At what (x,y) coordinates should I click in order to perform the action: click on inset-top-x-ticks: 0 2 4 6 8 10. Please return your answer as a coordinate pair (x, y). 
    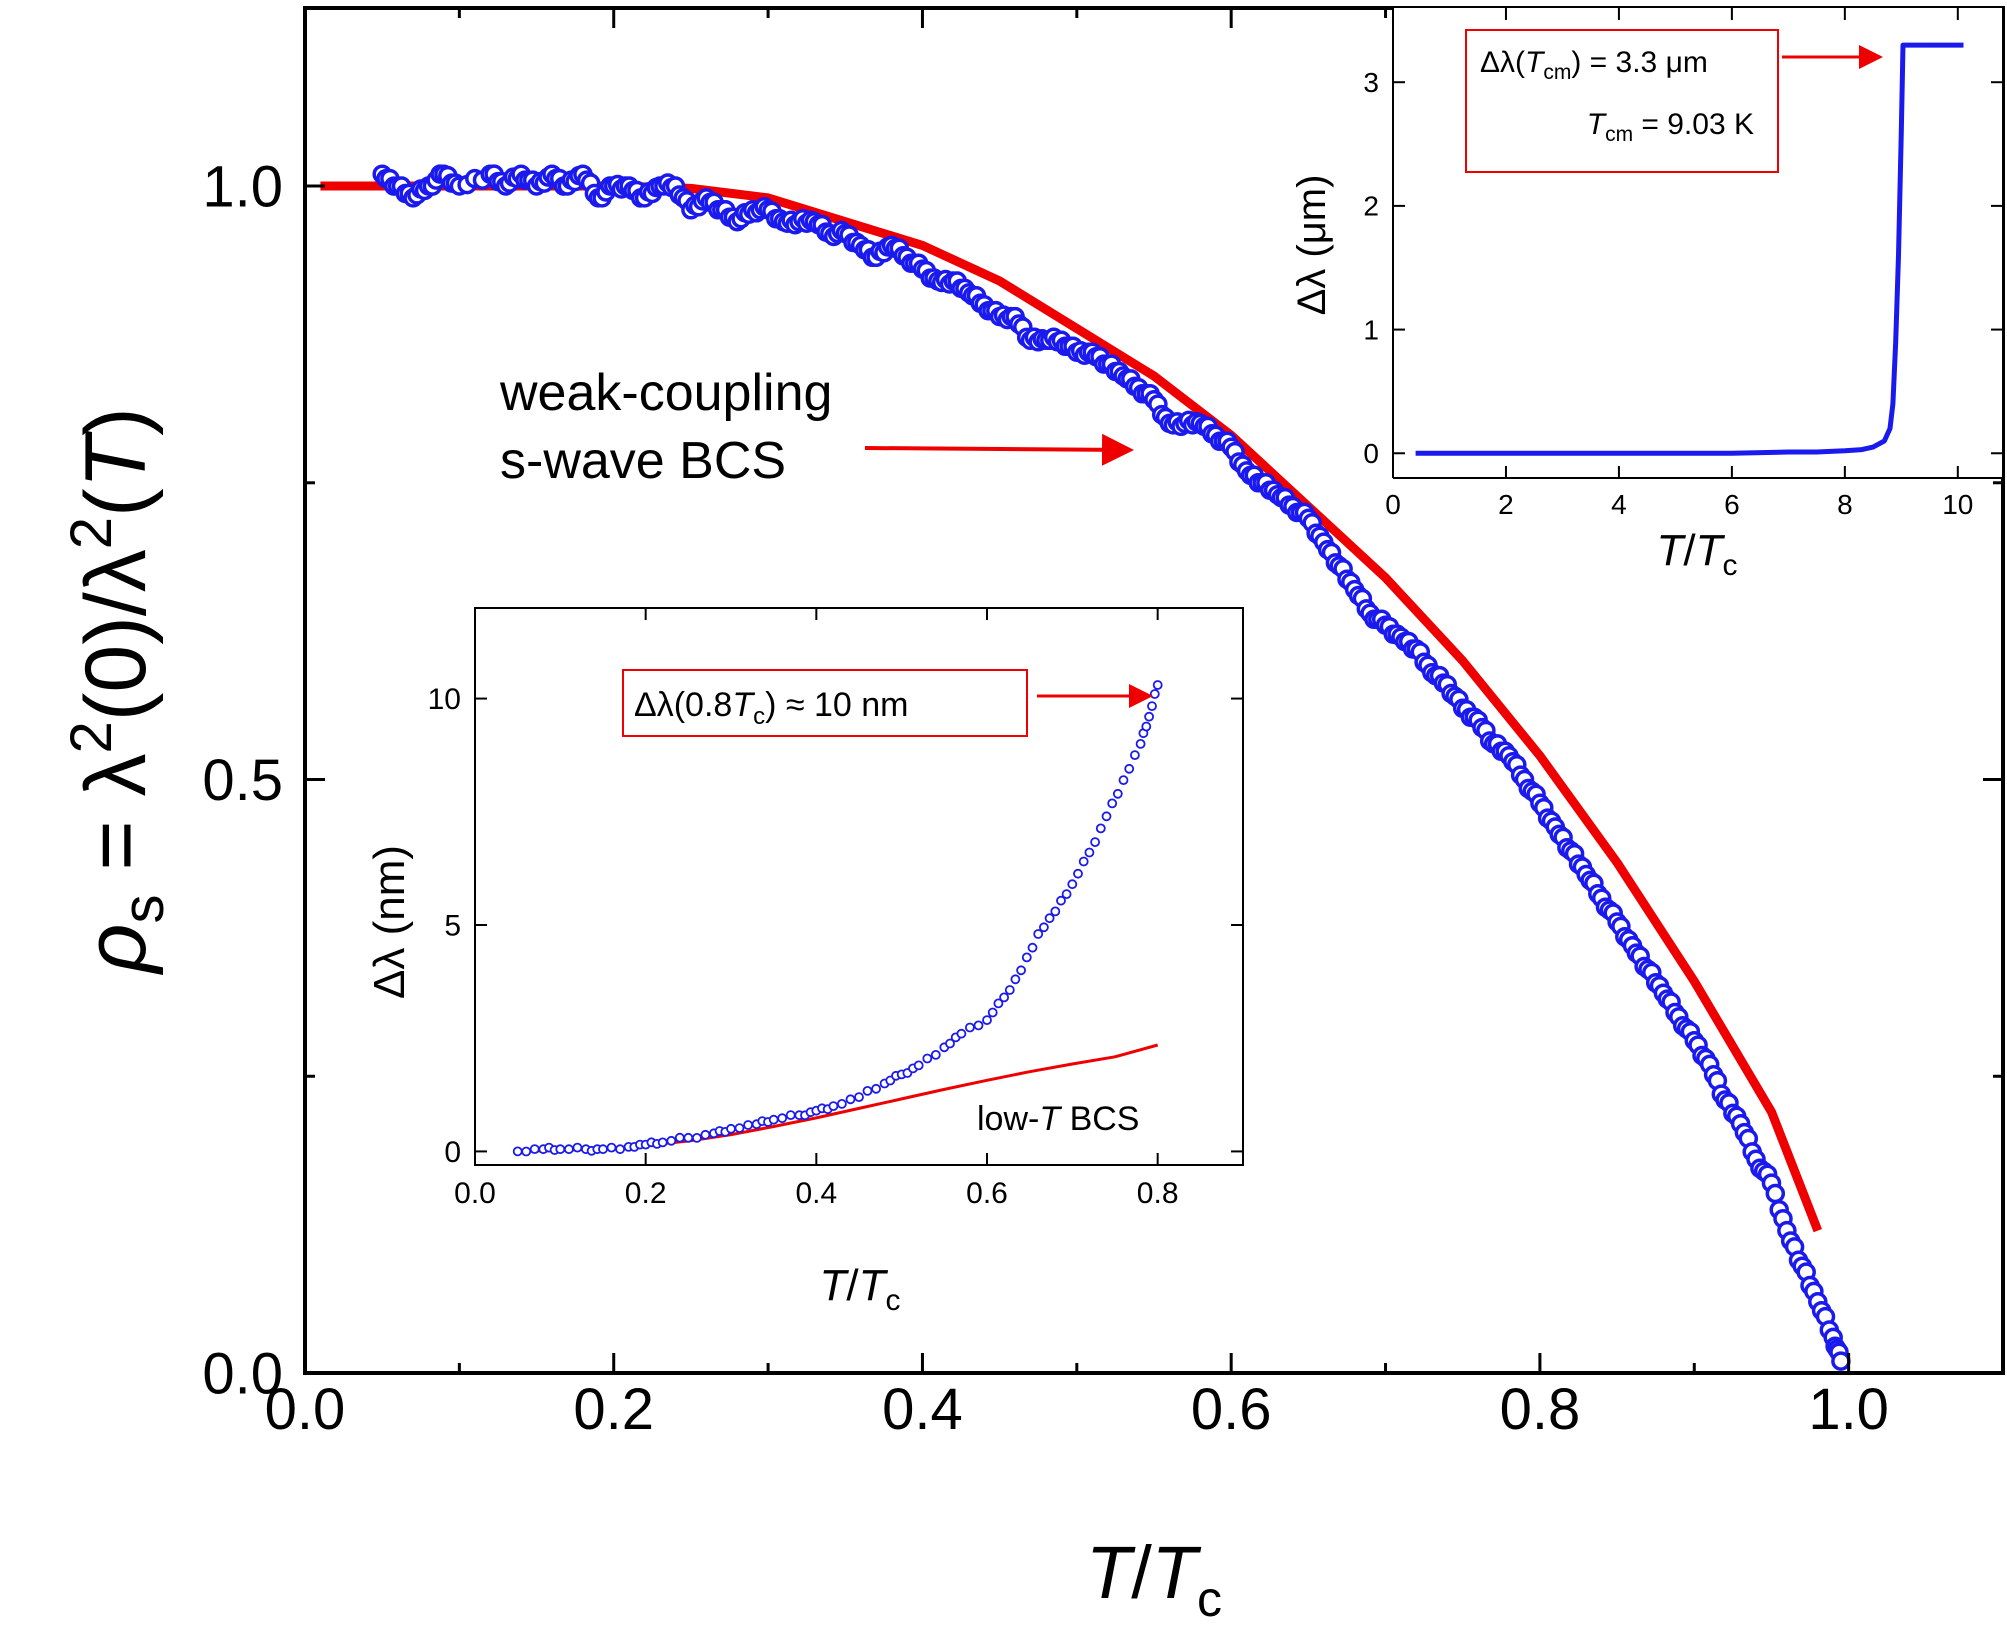
    Looking at the image, I should click on (1679, 264).